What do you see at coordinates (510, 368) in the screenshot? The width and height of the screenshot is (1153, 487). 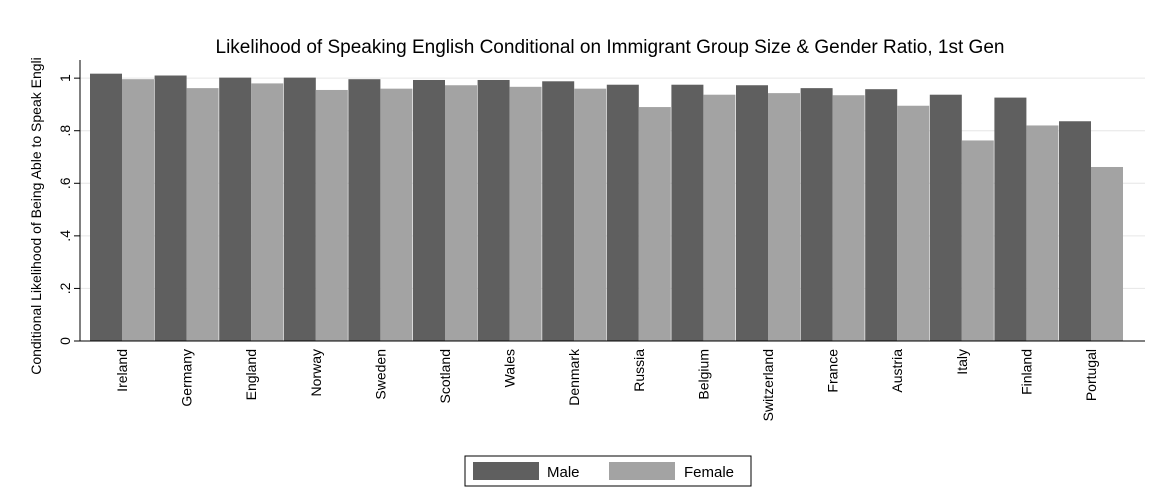 I see `x-tick-label: Wales` at bounding box center [510, 368].